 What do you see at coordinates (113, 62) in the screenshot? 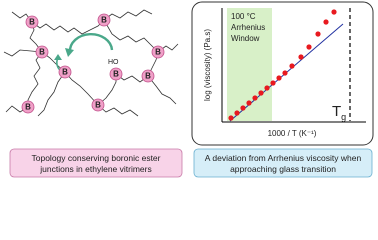
I see `hydroxyl-label: HO` at bounding box center [113, 62].